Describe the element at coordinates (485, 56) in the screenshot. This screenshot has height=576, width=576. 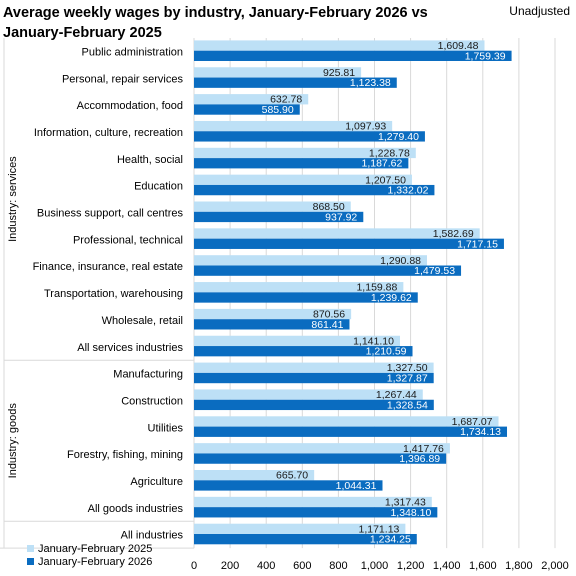
I see `data-label-2026: 1,759.39` at that location.